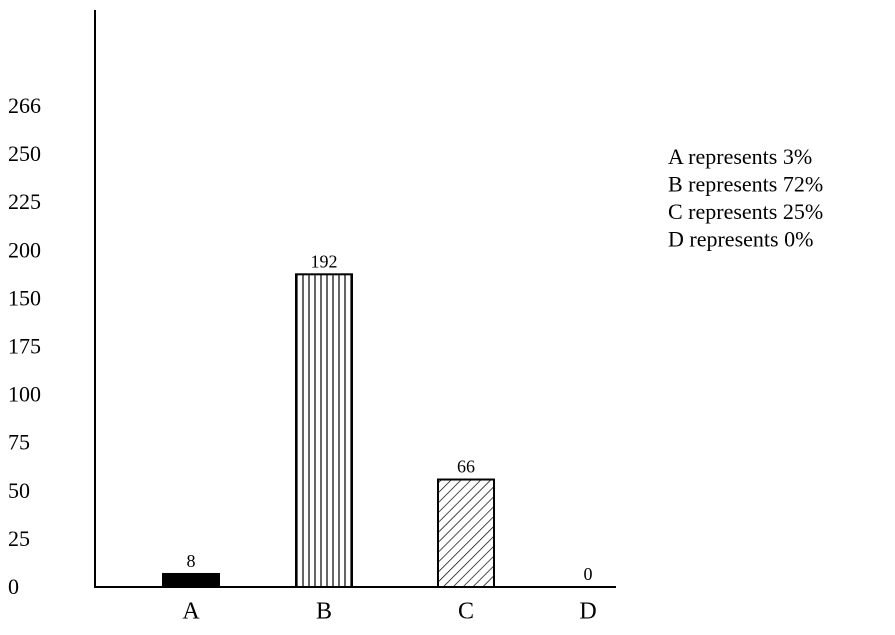 The width and height of the screenshot is (895, 635). Describe the element at coordinates (24, 153) in the screenshot. I see `y-axis-label: 250` at that location.